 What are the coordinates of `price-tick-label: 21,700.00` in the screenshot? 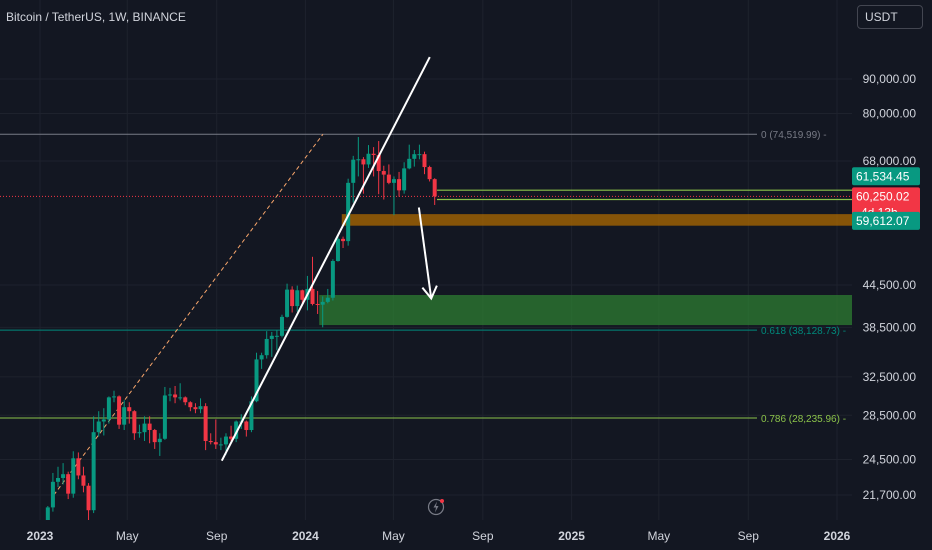 It's located at (890, 495).